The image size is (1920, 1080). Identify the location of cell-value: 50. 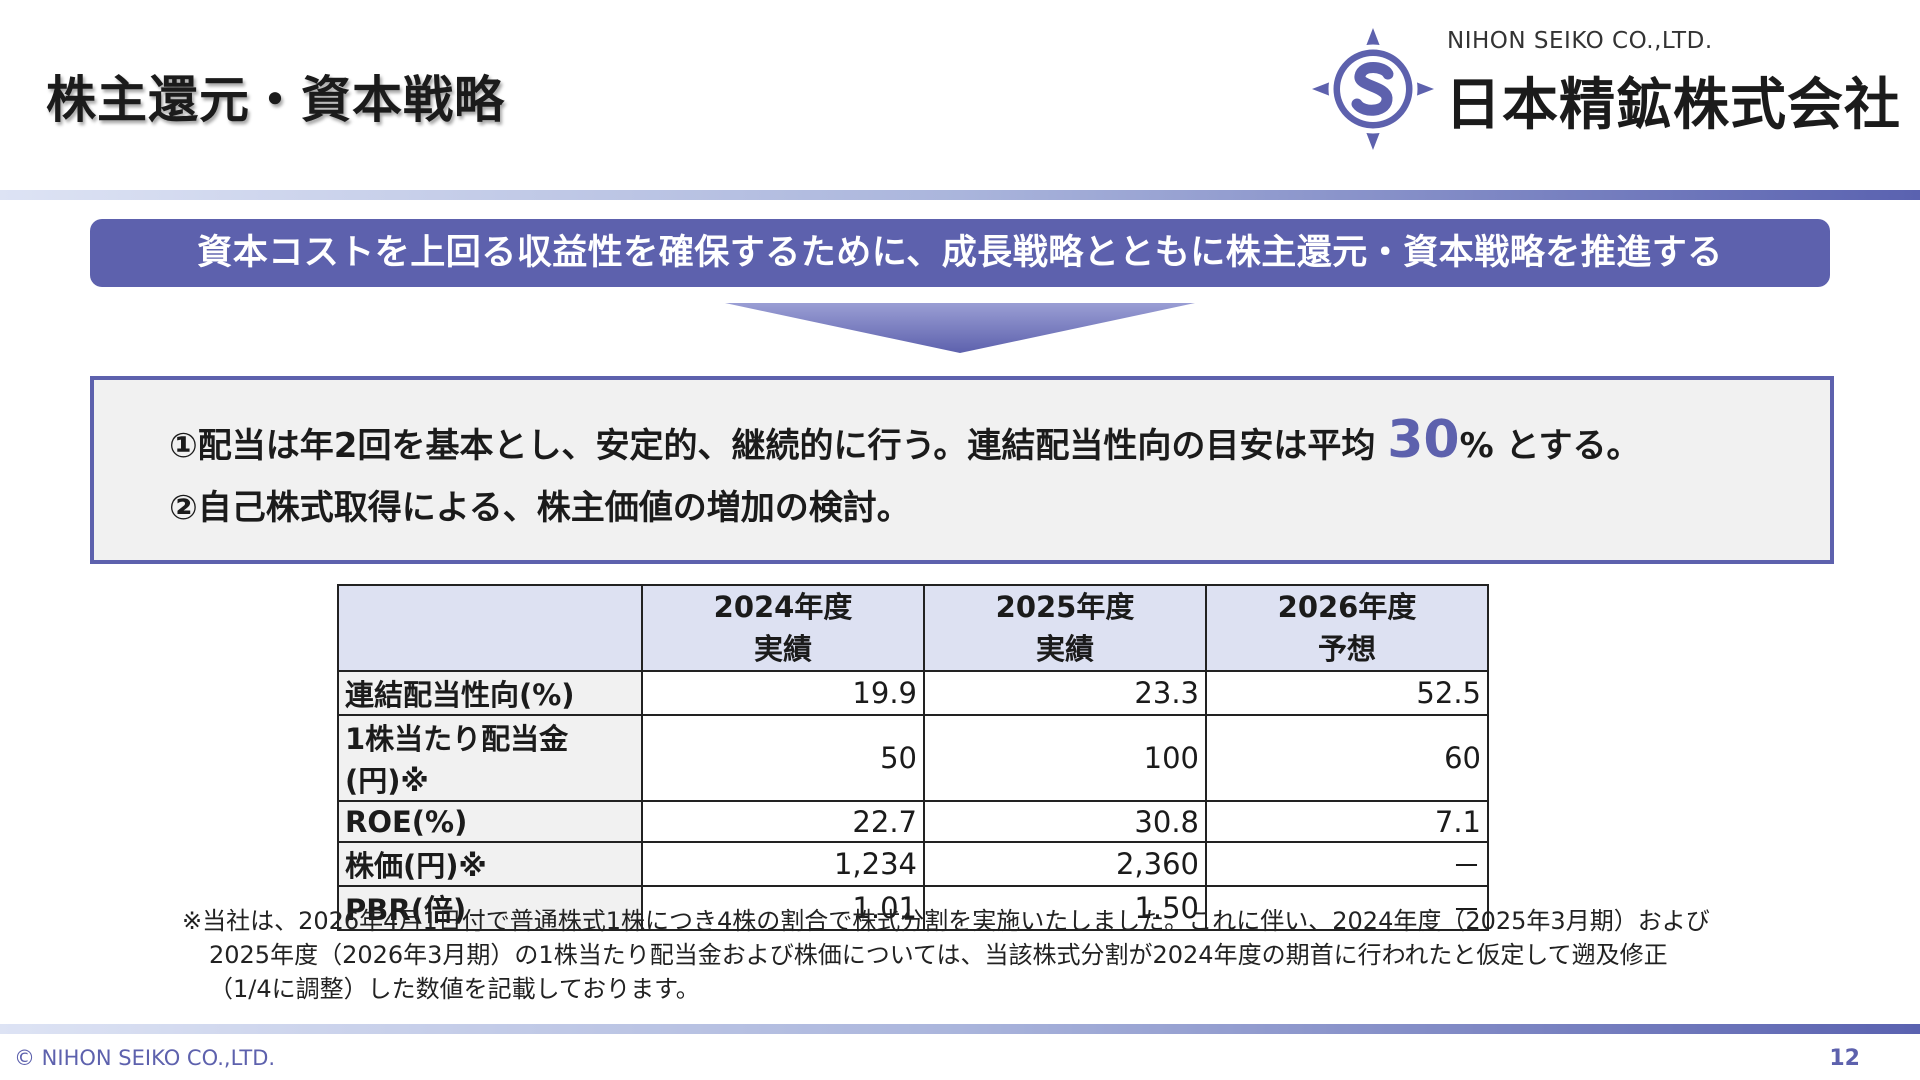
(783, 758).